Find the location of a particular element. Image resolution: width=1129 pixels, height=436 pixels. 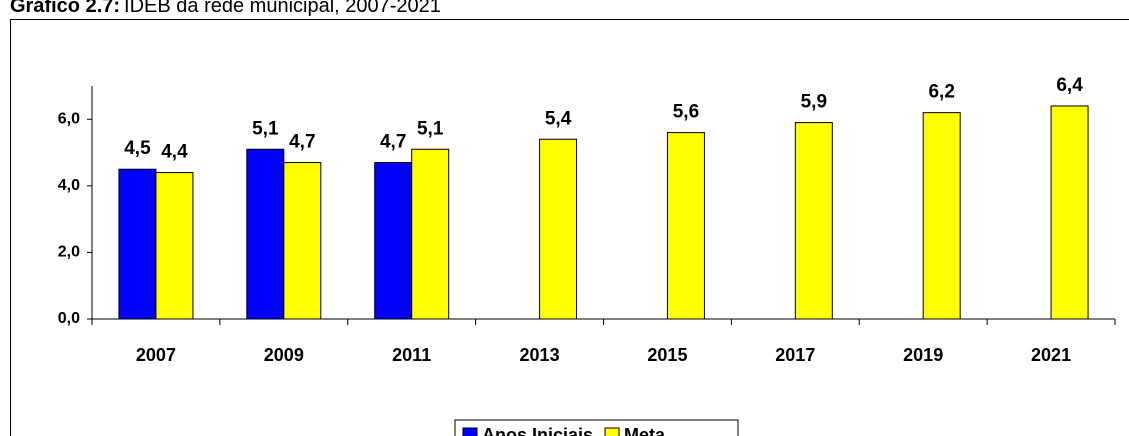

y-tick-label: 0,0 is located at coordinates (69, 318).